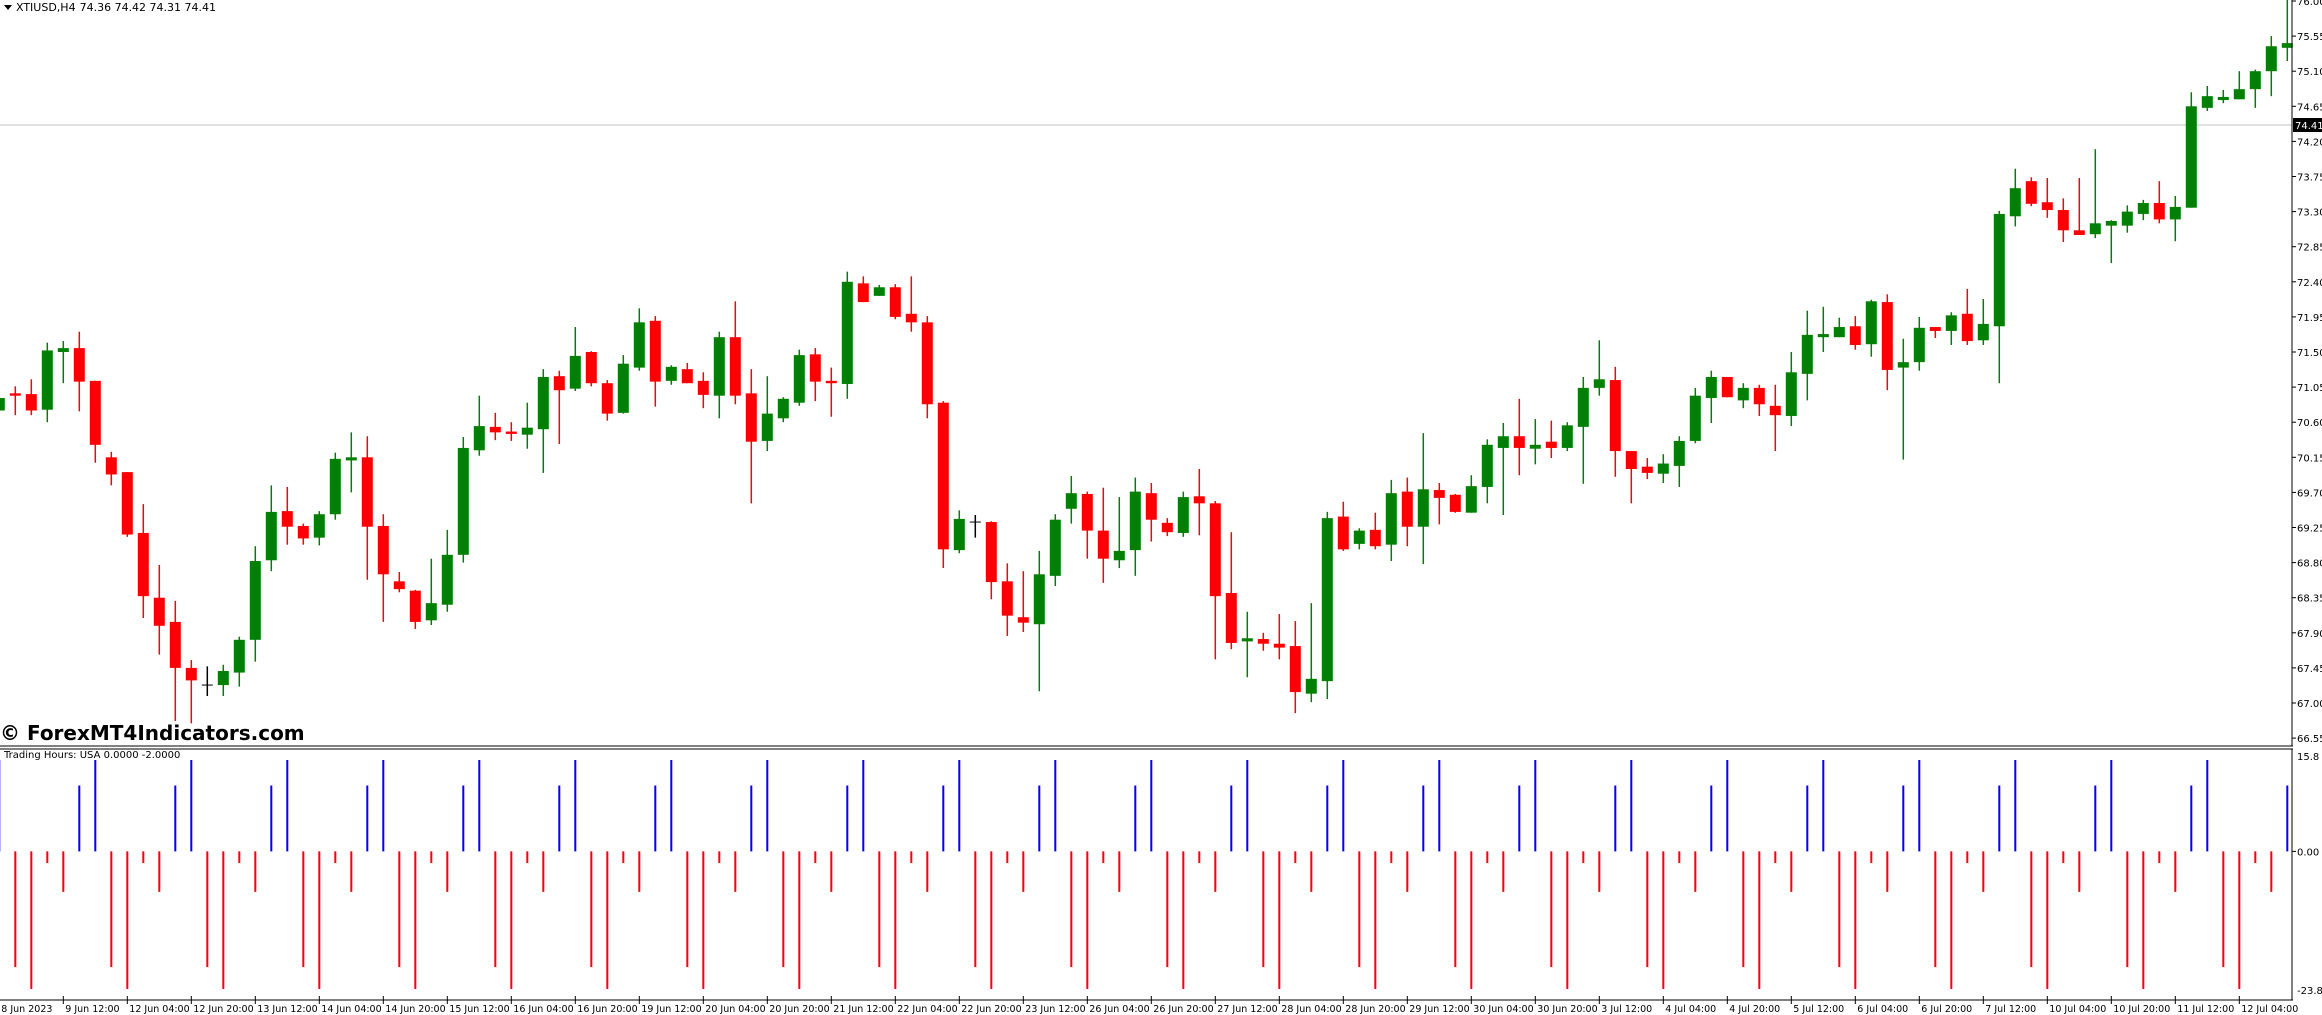  Describe the element at coordinates (1055, 1009) in the screenshot. I see `time-label: 23 Jun 12:00` at that location.